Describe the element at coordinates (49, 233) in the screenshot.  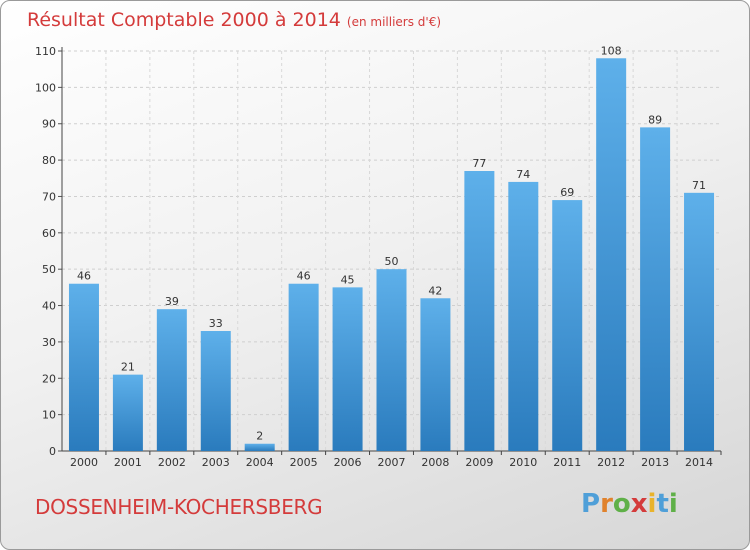
I see `y-tick-label: 60` at that location.